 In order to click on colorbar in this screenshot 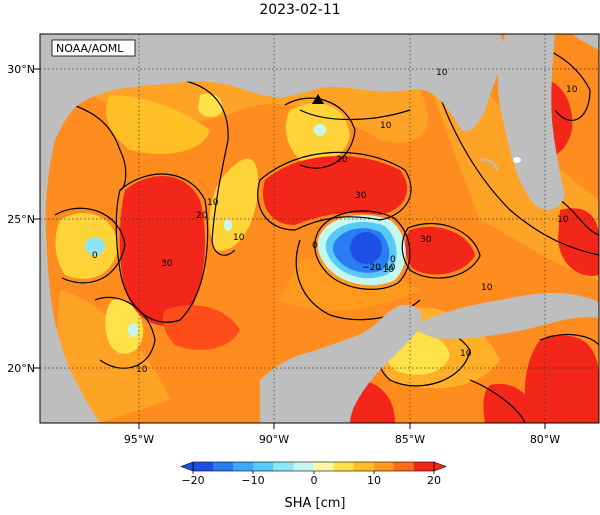, I will do `click(313, 467)`.